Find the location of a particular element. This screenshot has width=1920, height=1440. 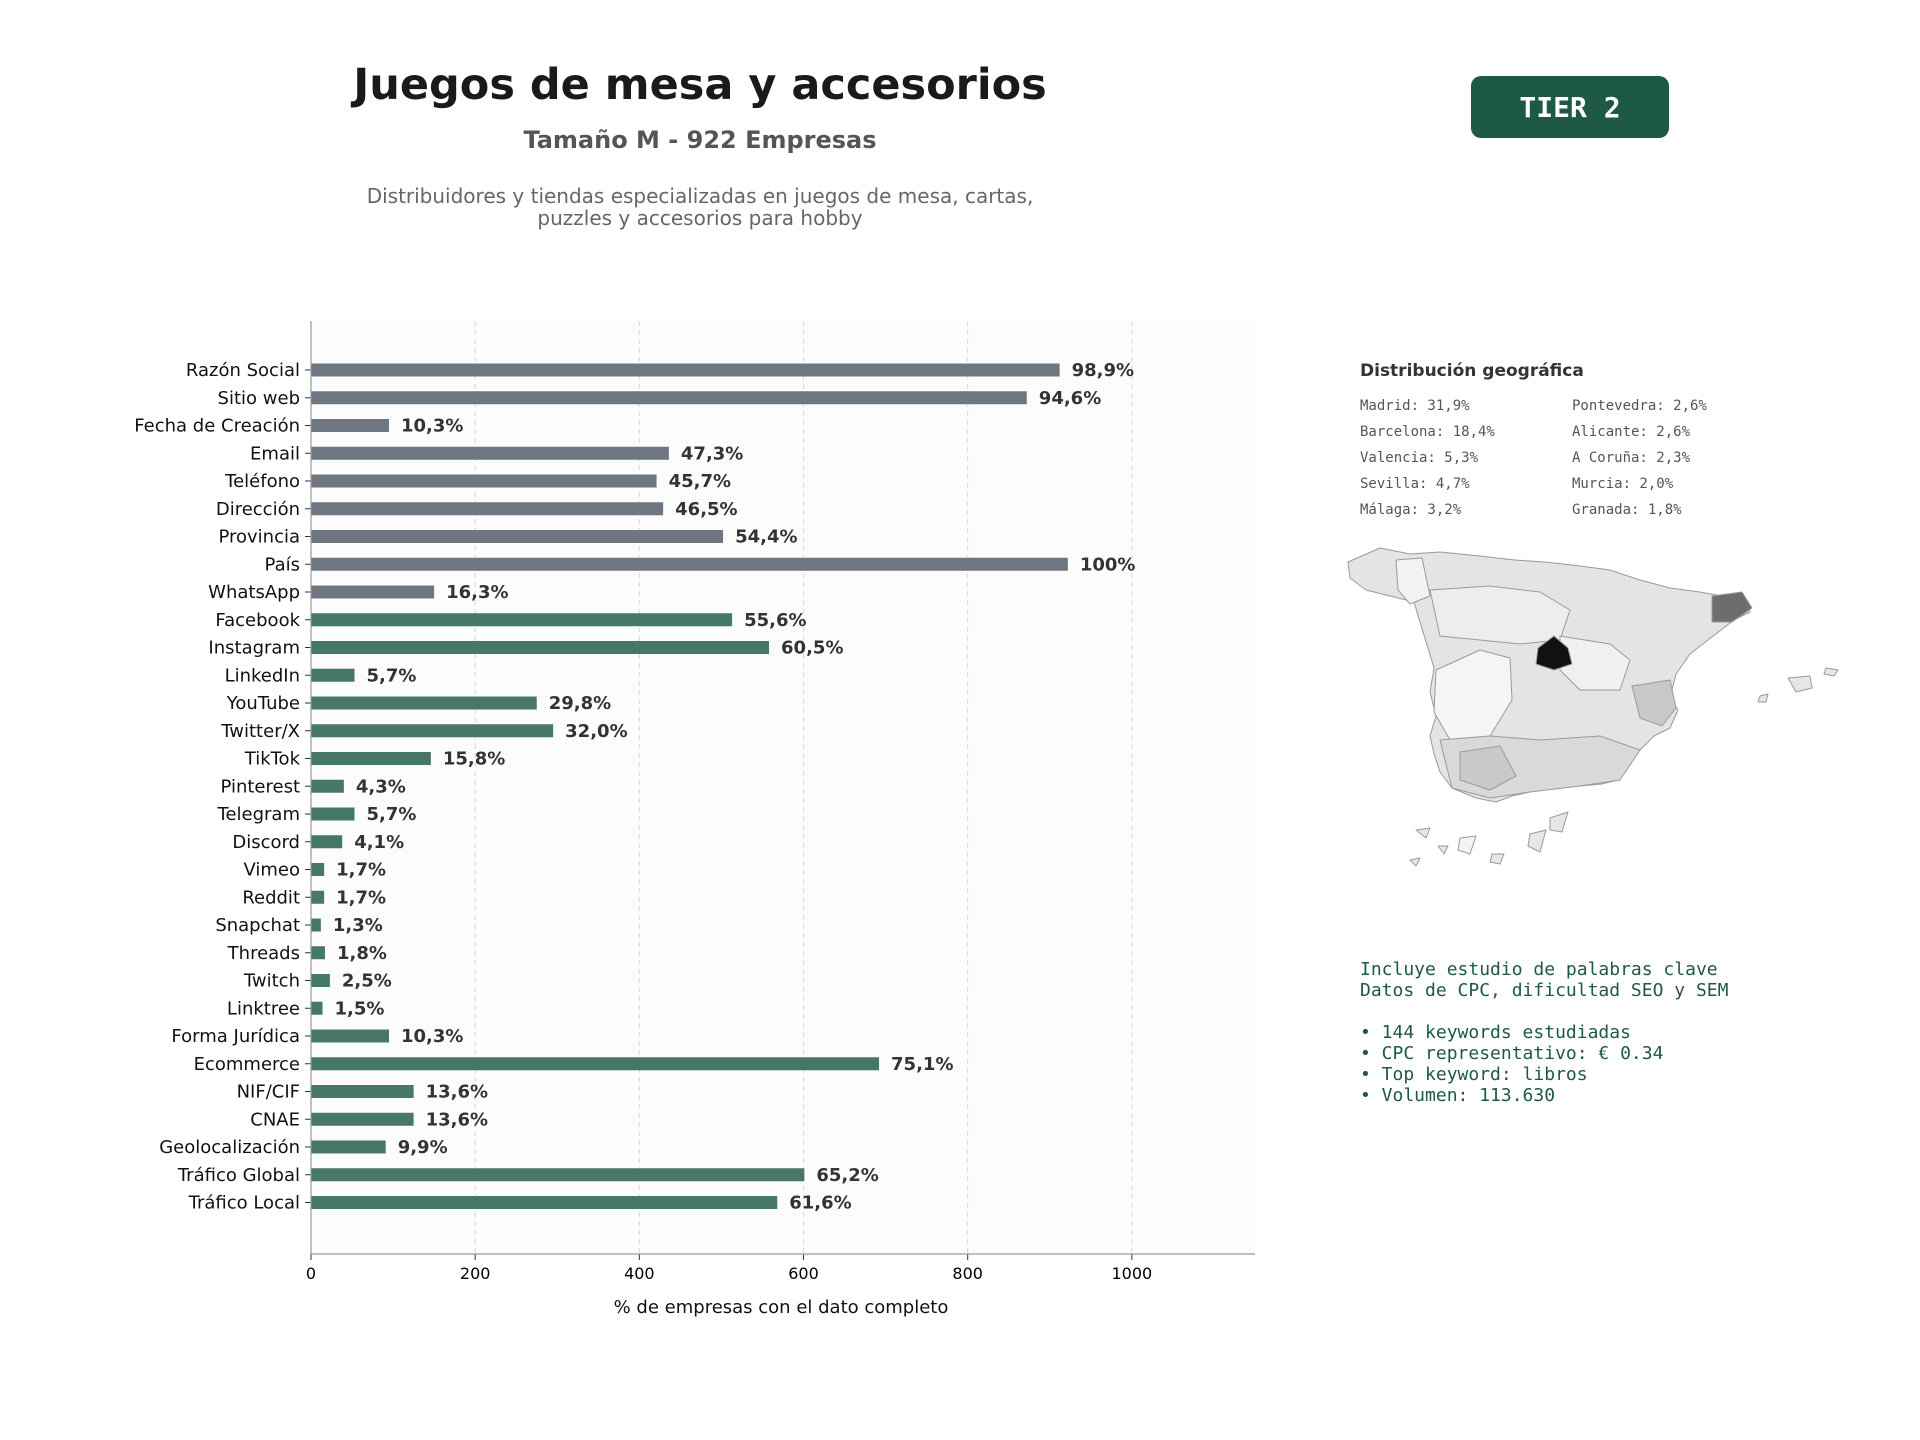

data-label: 16,3% is located at coordinates (477, 592).